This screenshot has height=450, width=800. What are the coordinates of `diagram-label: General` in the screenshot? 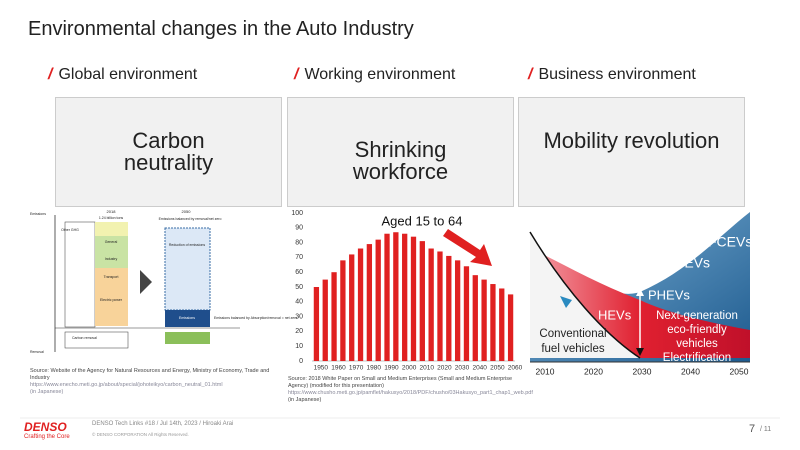 It's located at (111, 242).